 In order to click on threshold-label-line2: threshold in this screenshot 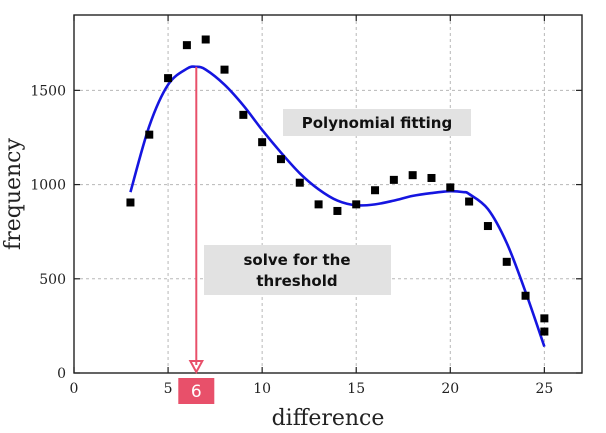, I will do `click(296, 281)`.